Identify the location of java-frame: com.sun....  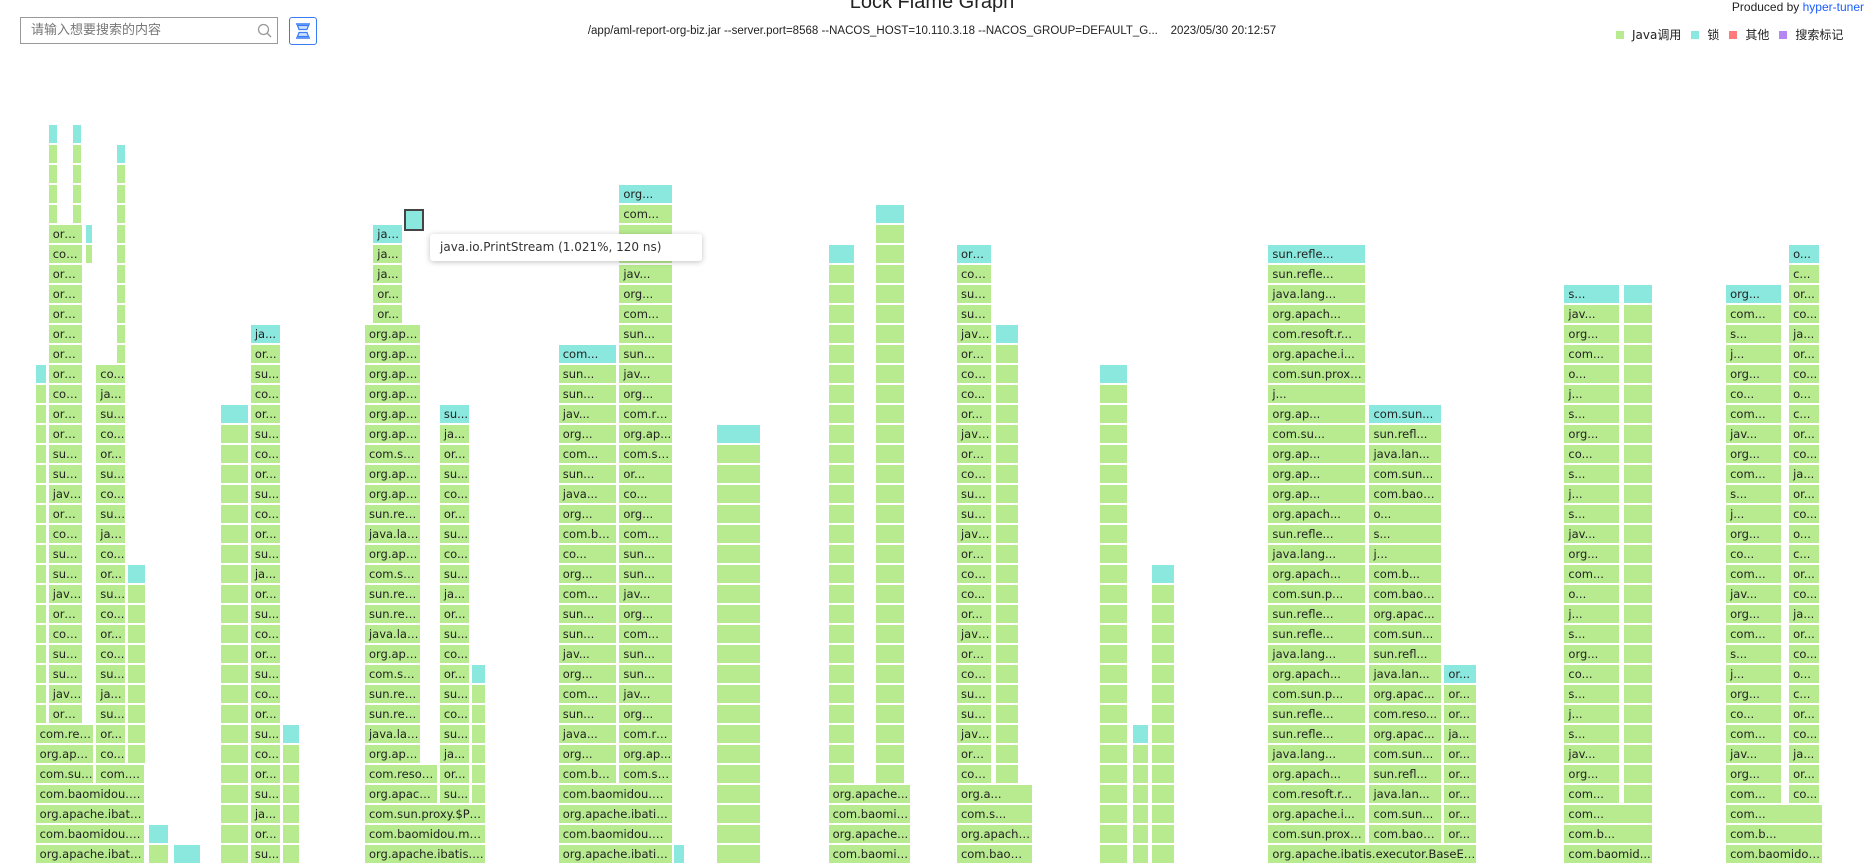
(1405, 754).